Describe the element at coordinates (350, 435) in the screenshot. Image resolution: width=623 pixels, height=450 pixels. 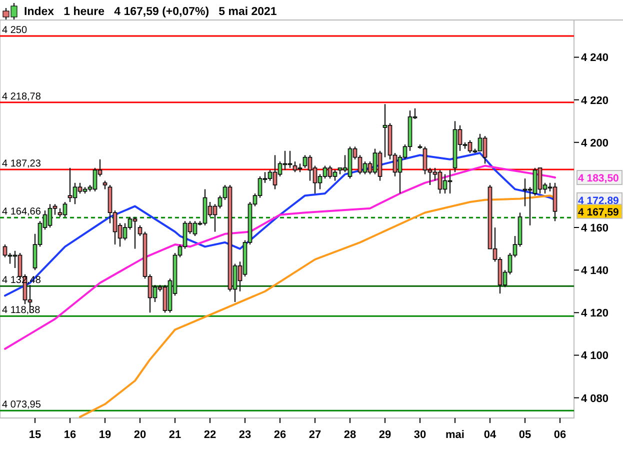
I see `x-tick-label: 28` at that location.